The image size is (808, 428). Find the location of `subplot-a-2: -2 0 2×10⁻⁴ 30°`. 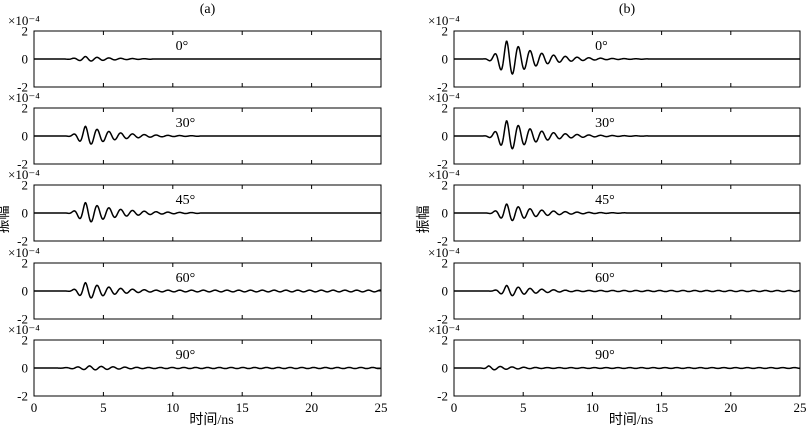

subplot-a-2: -2 0 2×10⁻⁴ 30° is located at coordinates (195, 131).